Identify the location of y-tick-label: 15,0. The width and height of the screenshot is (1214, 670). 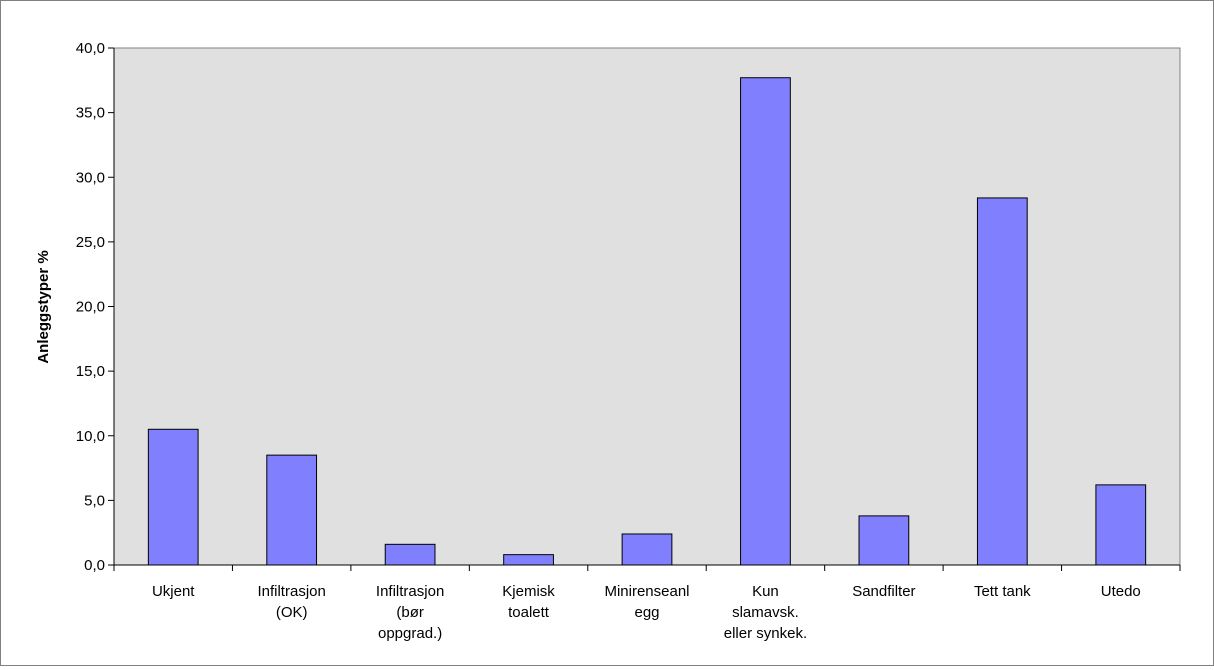
(90, 371).